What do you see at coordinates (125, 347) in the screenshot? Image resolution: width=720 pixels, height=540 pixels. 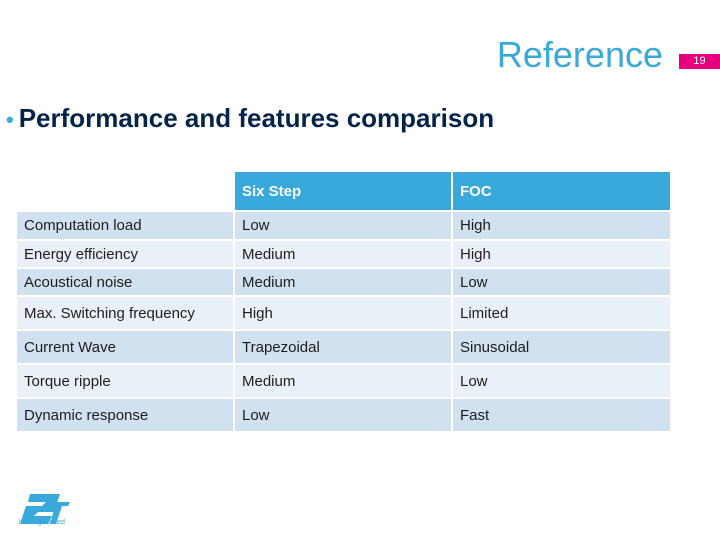 I see `table-cell: Current Wave` at bounding box center [125, 347].